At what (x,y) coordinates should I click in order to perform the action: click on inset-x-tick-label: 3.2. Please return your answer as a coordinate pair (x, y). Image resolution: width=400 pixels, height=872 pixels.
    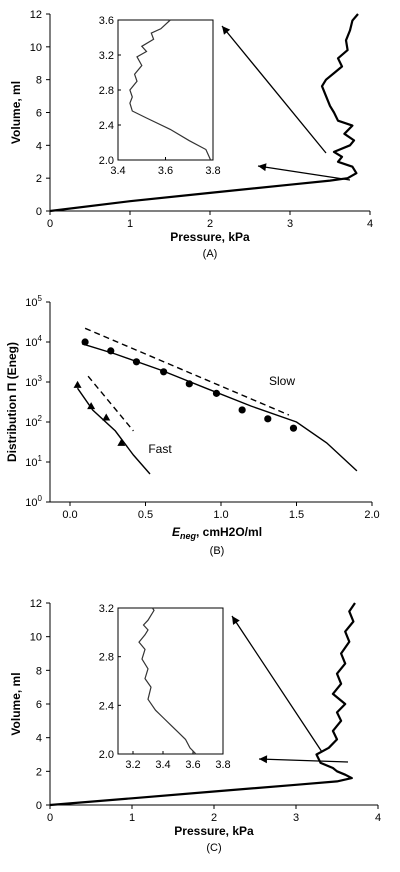
    Looking at the image, I should click on (132, 765).